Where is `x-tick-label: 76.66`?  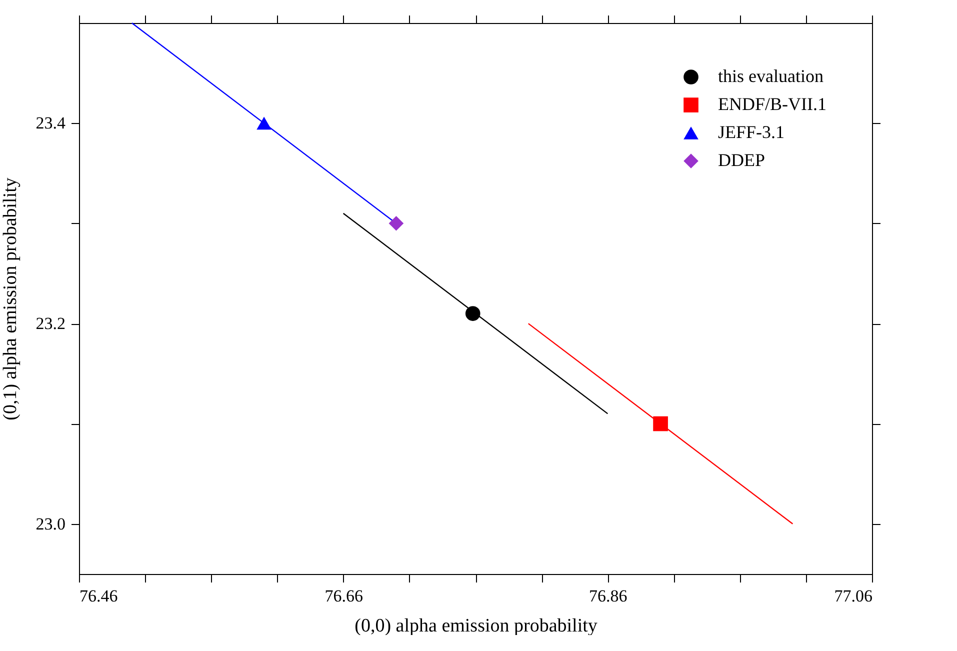
x-tick-label: 76.66 is located at coordinates (343, 596).